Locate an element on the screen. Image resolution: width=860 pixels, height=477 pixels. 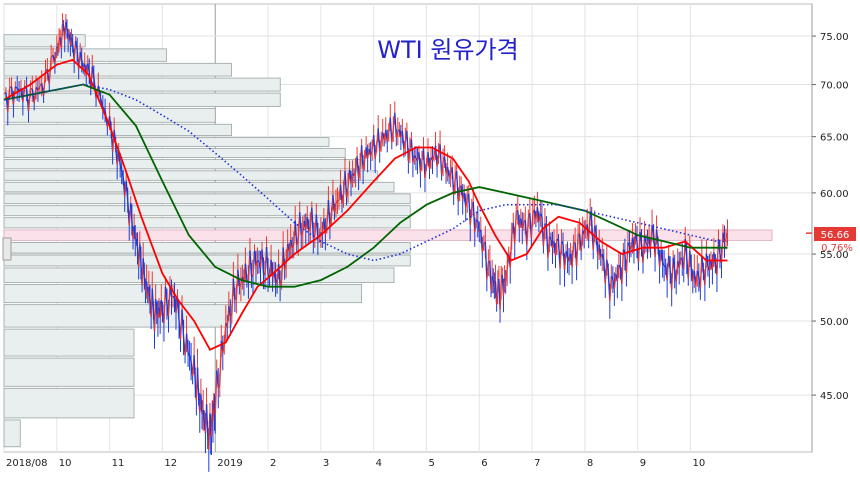
y-tick-label: 70.00 is located at coordinates (834, 86).